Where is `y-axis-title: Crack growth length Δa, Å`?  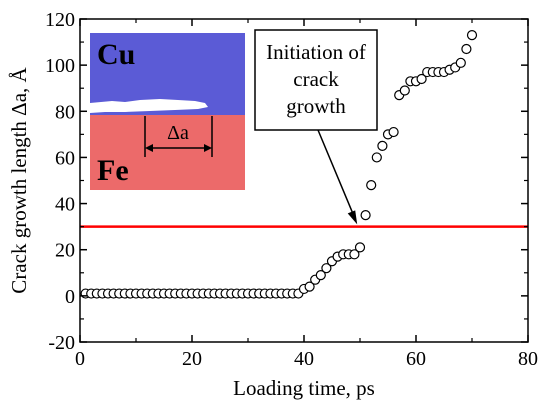
y-axis-title: Crack growth length Δa, Å is located at coordinates (19, 179).